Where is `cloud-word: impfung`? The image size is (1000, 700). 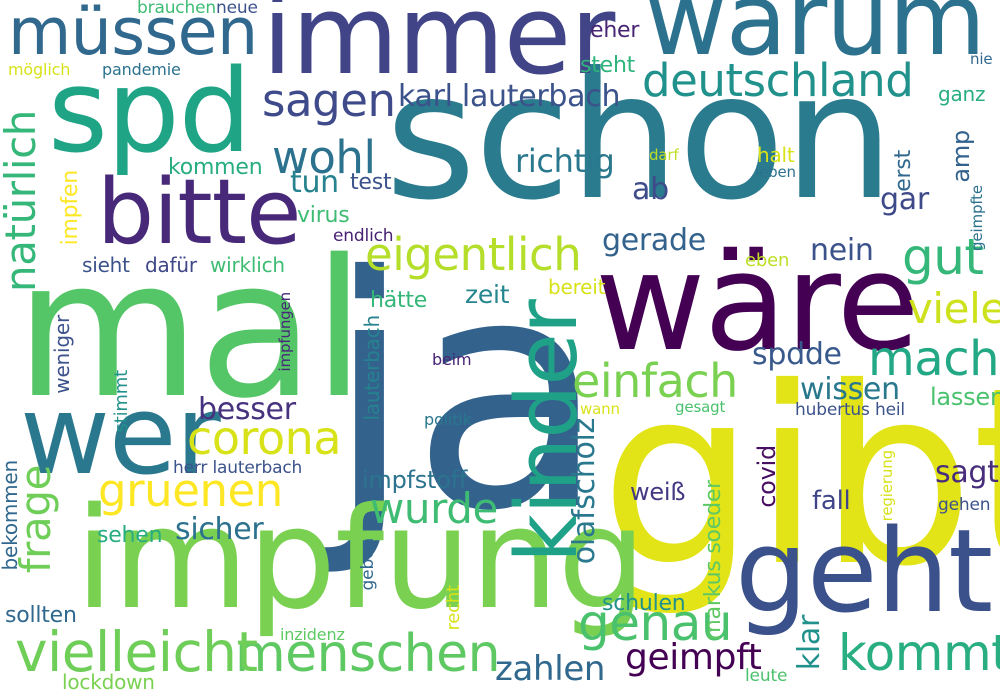 cloud-word: impfung is located at coordinates (360, 559).